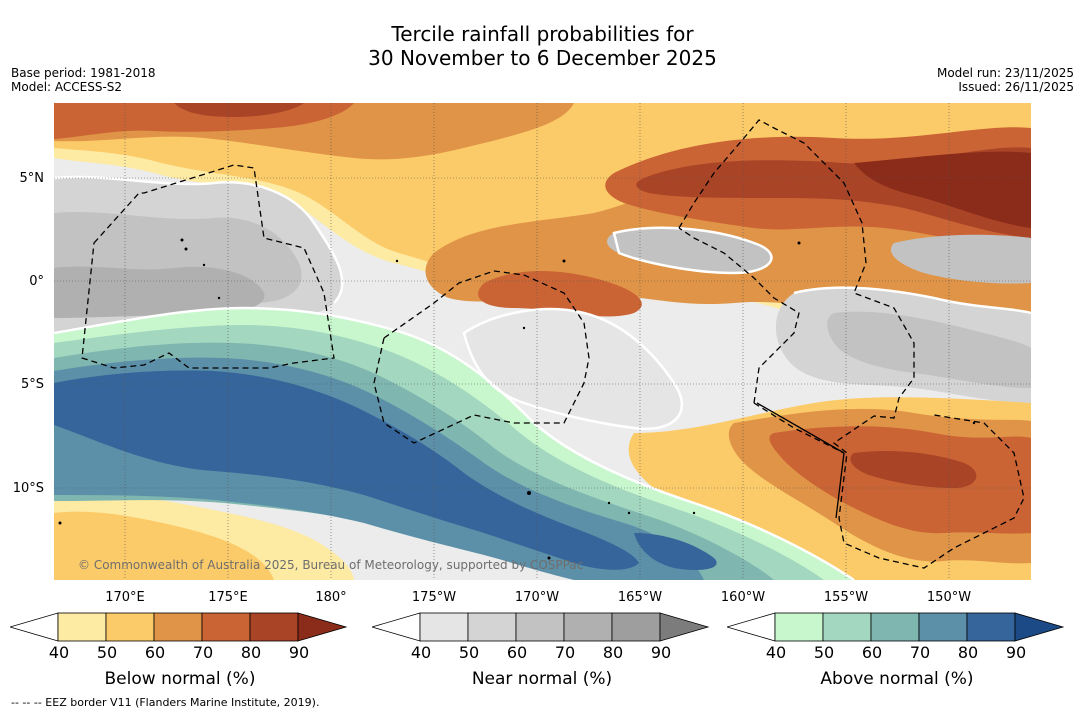 Image resolution: width=1085 pixels, height=713 pixels. What do you see at coordinates (331, 597) in the screenshot?
I see `lon-label-180: 180°` at bounding box center [331, 597].